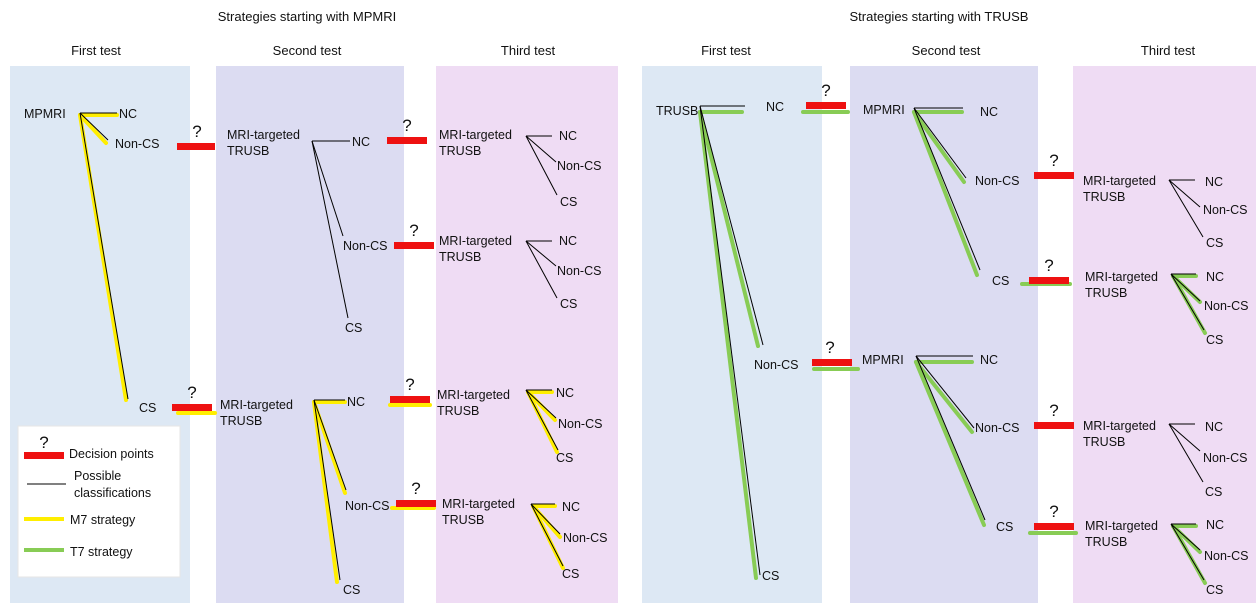  Describe the element at coordinates (307, 50) in the screenshot. I see `second-test-header-left: Second test` at that location.